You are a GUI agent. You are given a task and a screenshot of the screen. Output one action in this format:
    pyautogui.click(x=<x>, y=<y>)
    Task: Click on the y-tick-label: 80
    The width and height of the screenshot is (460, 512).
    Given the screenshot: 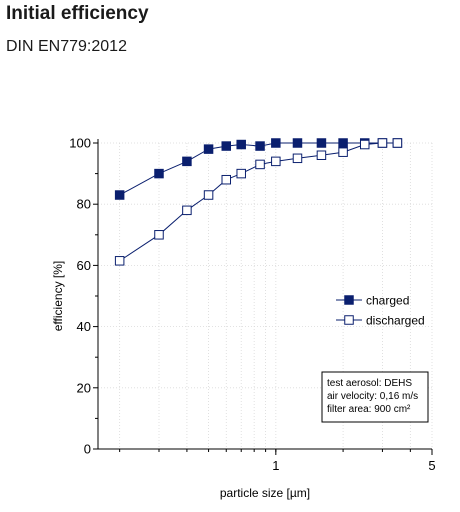 What is the action you would take?
    pyautogui.click(x=84, y=204)
    